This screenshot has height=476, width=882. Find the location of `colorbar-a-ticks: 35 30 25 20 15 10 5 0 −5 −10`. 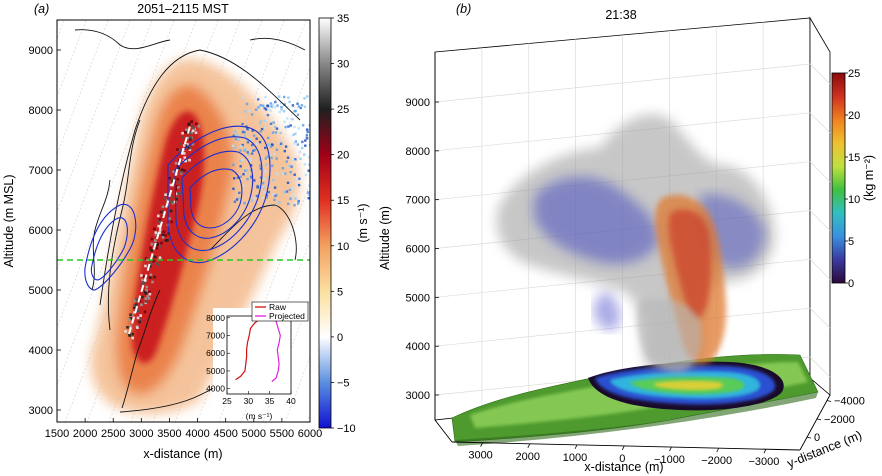

colorbar-a-ticks: 35 30 25 20 15 10 5 0 −5 −10 is located at coordinates (343, 224).